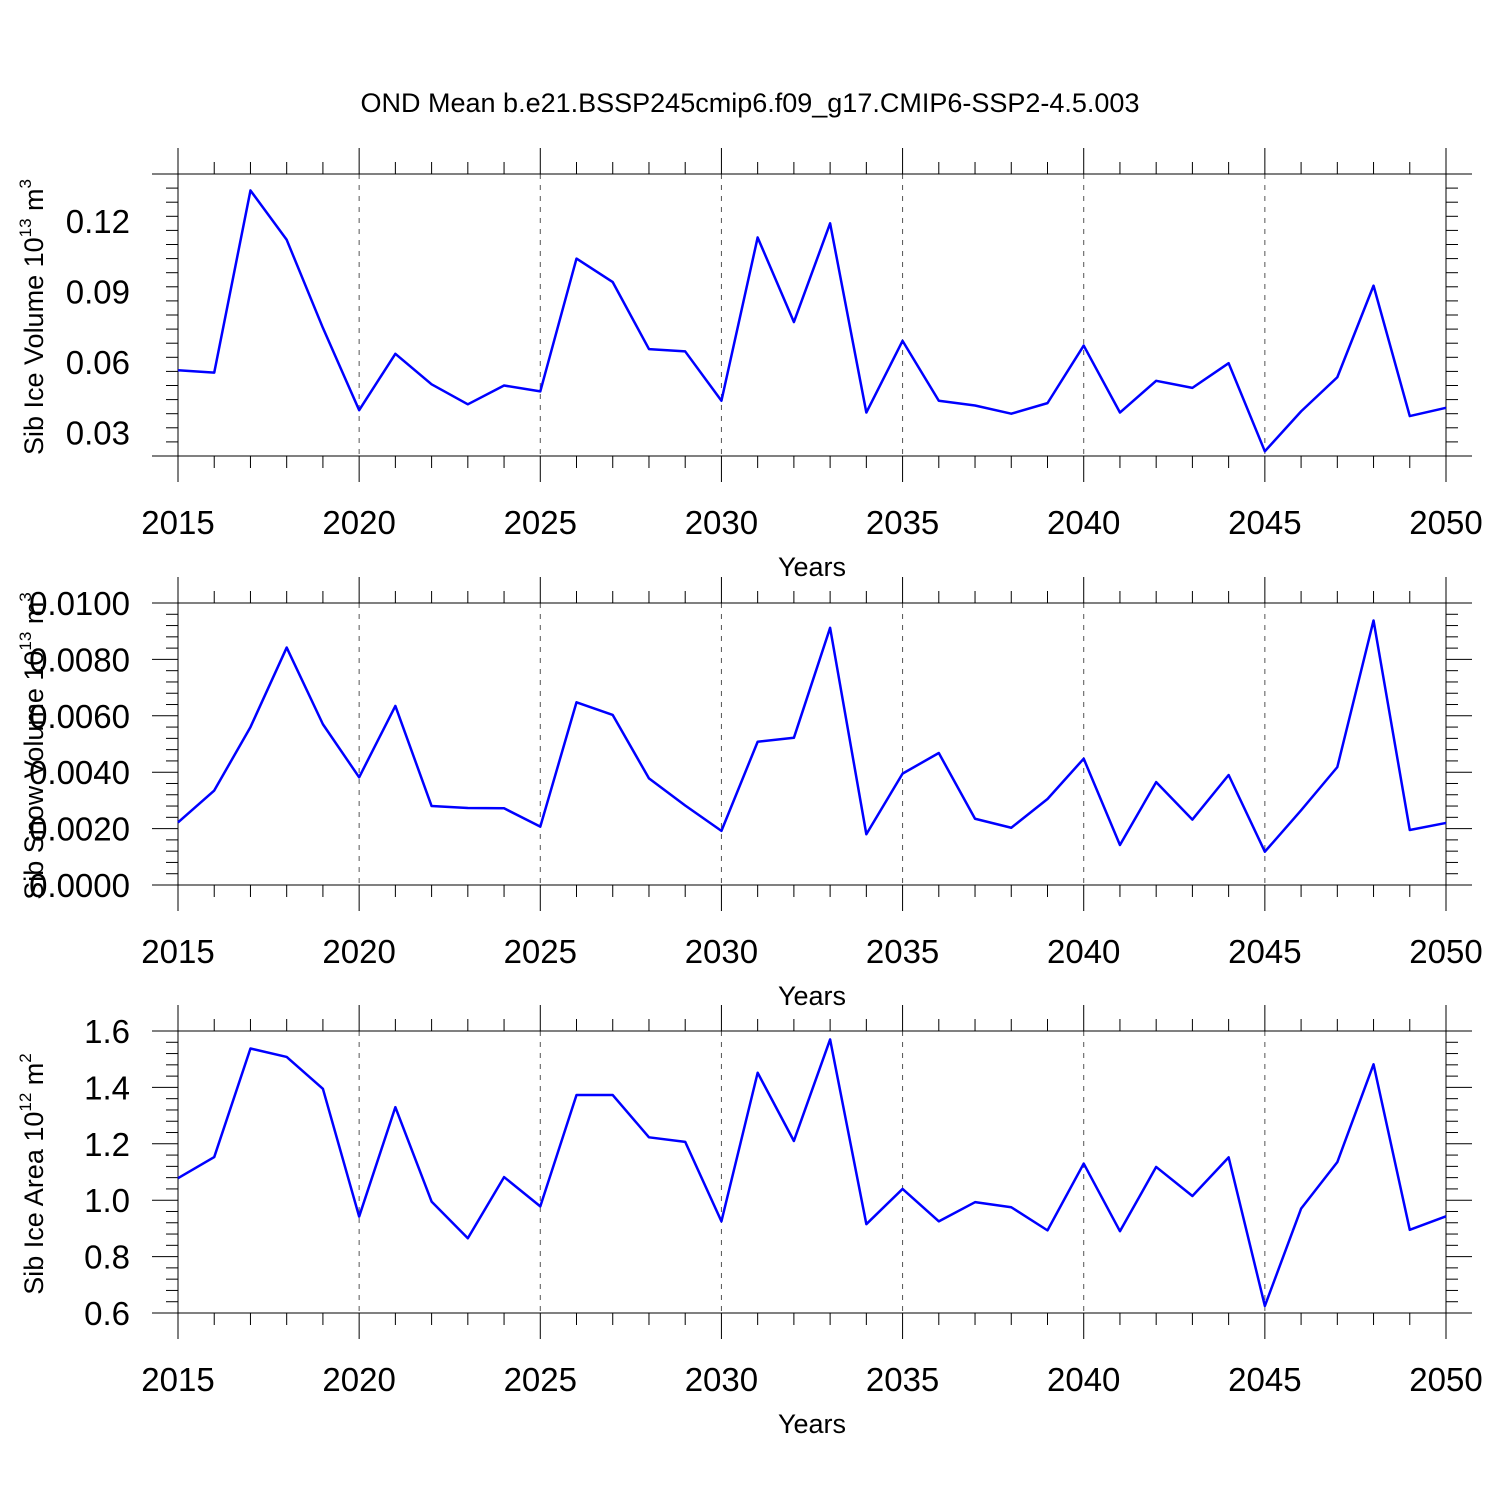  What do you see at coordinates (79, 716) in the screenshot?
I see `y-tick-label: 0.0060` at bounding box center [79, 716].